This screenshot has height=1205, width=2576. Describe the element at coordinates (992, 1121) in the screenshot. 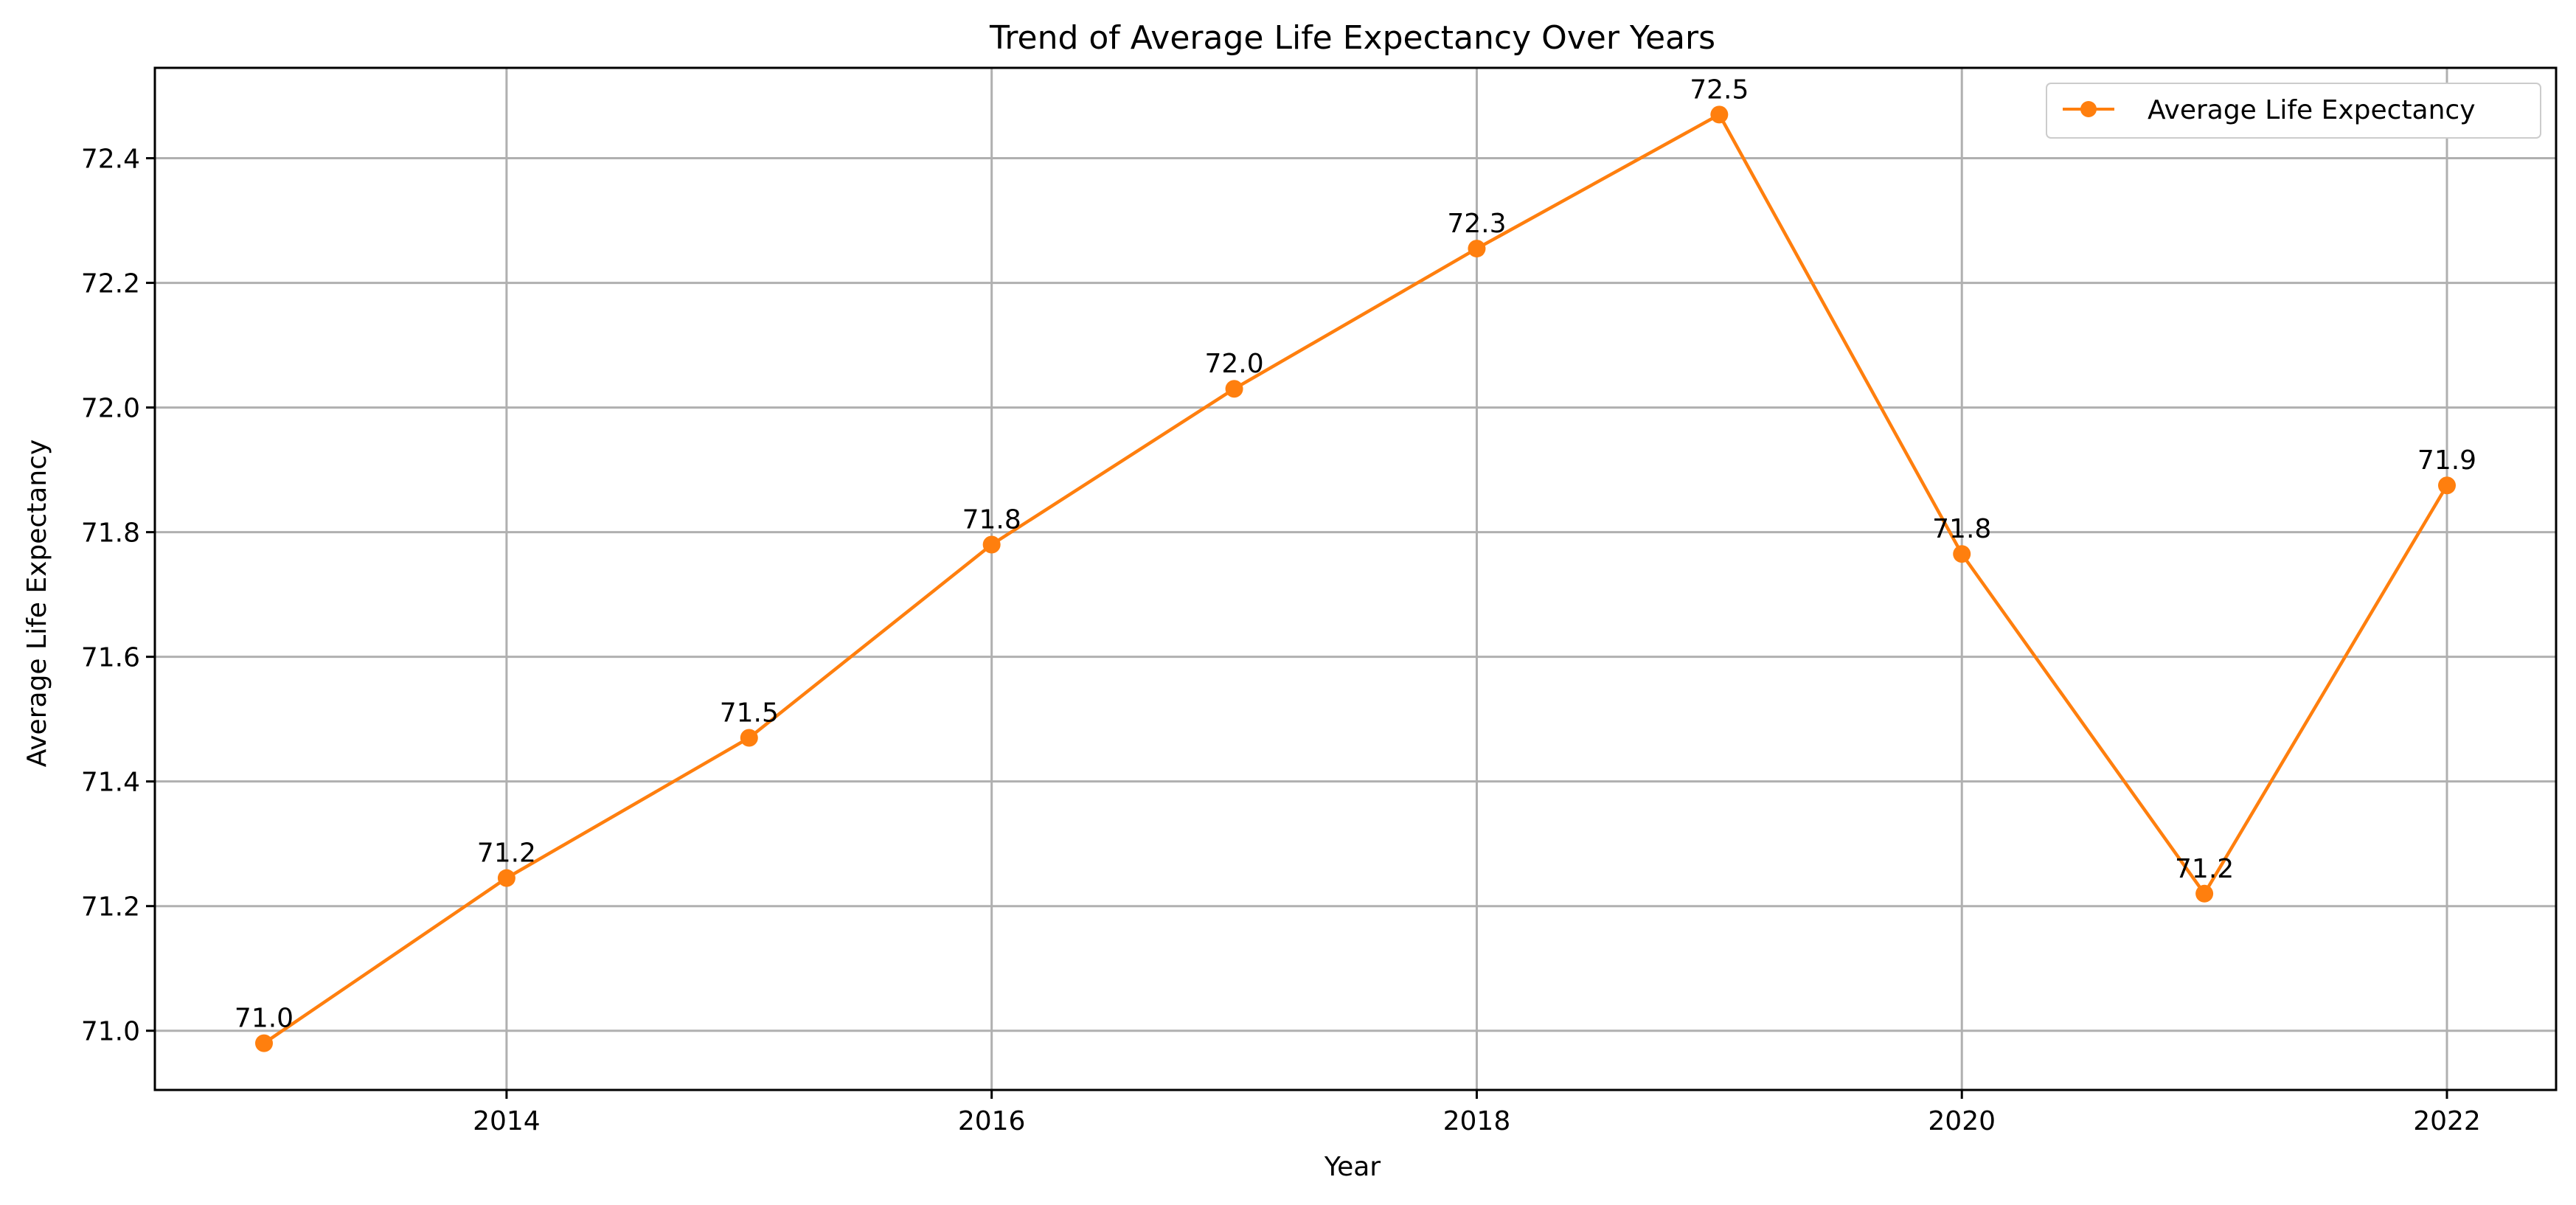

I see `x-tick-label: 2016` at that location.